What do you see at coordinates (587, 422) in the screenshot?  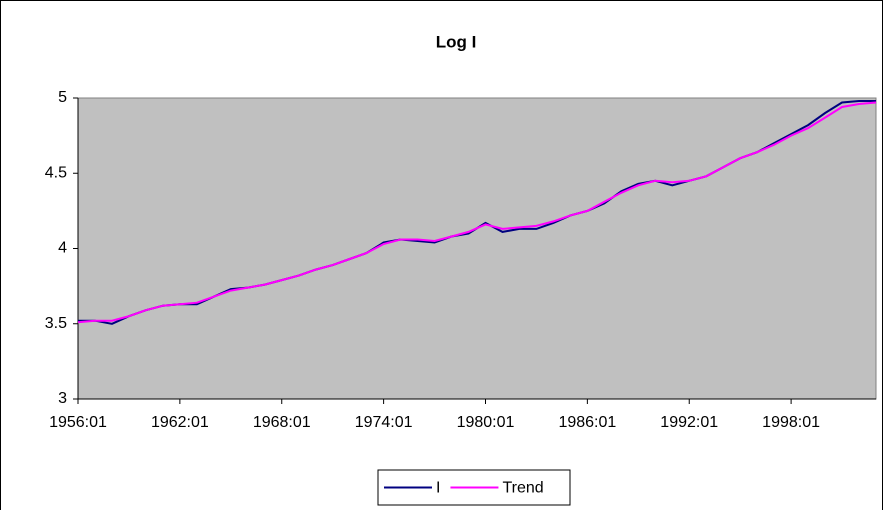 I see `x-tick-label: 1986:01` at bounding box center [587, 422].